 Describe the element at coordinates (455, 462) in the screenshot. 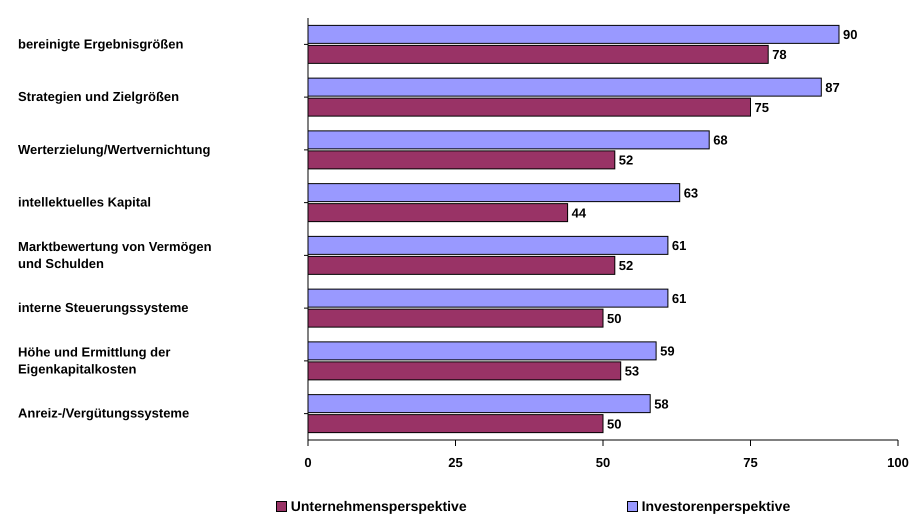

I see `x-tick-label: 25` at that location.